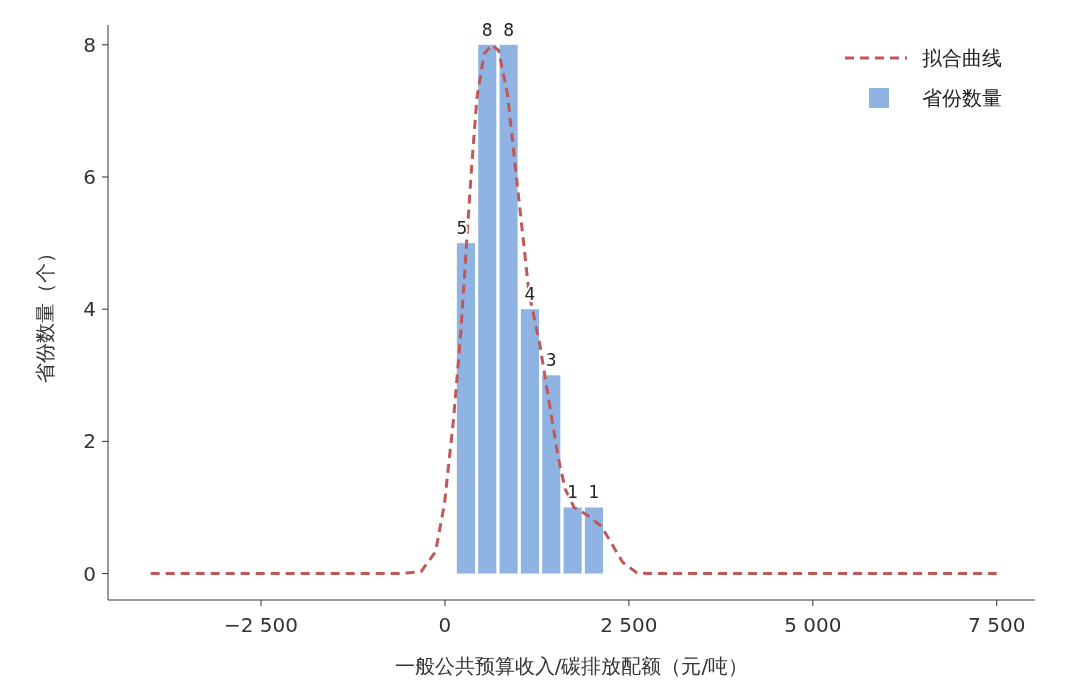 The width and height of the screenshot is (1080, 693). I want to click on x-axis-title: 一般公共预算收入/碳排放配额（元/吨）, so click(571, 666).